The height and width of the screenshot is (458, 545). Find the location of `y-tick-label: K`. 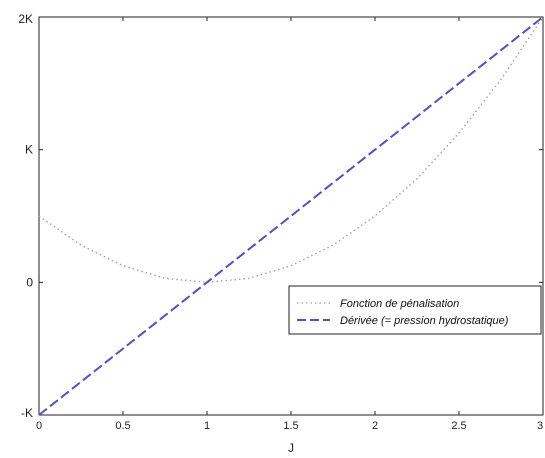

y-tick-label: K is located at coordinates (29, 150).